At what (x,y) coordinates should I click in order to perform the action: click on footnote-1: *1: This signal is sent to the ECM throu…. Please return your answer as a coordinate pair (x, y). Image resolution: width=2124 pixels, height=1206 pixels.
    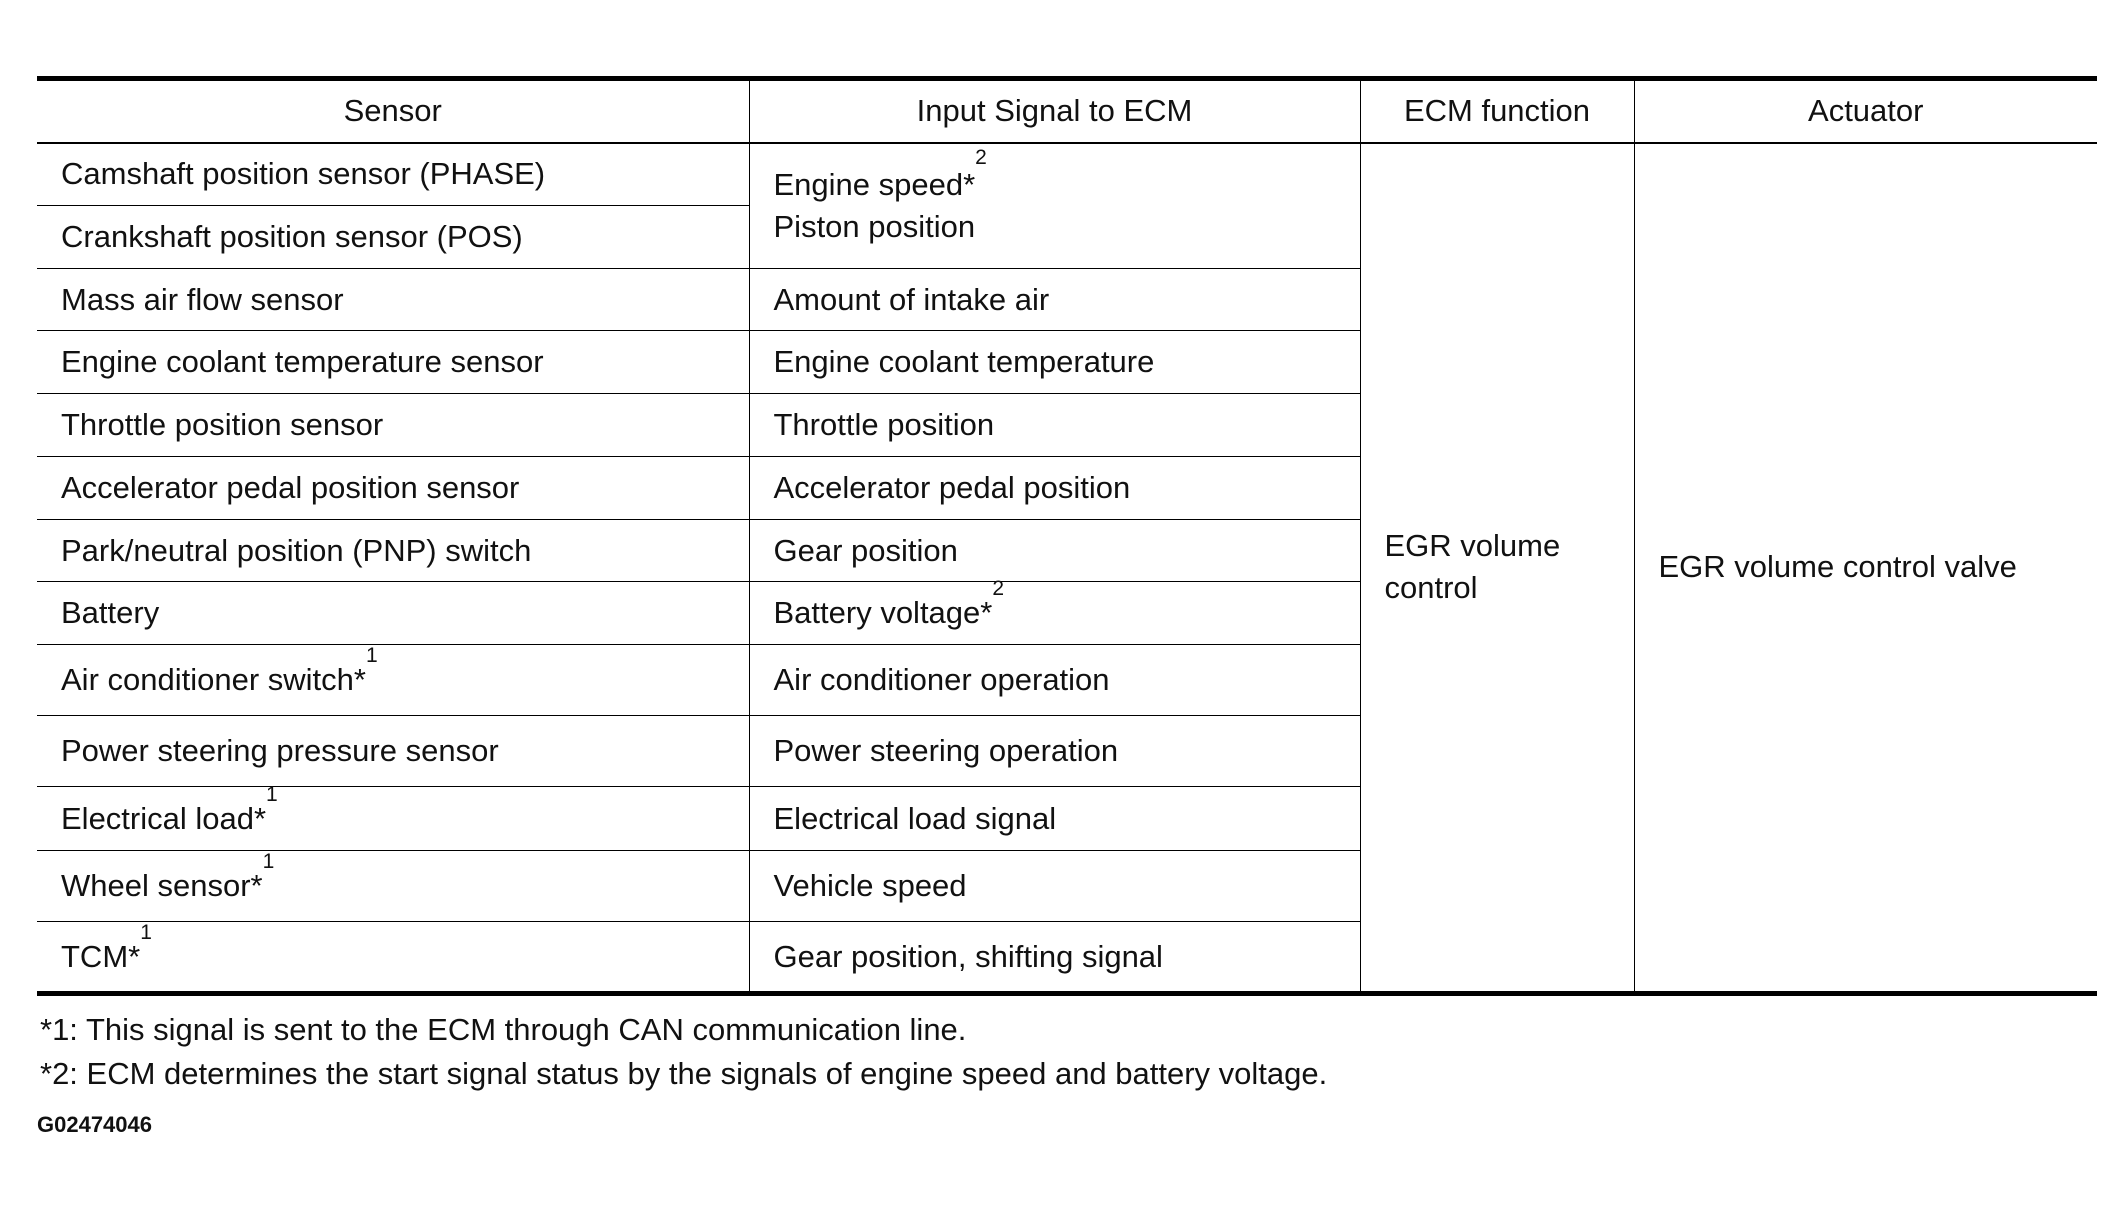
    Looking at the image, I should click on (503, 1029).